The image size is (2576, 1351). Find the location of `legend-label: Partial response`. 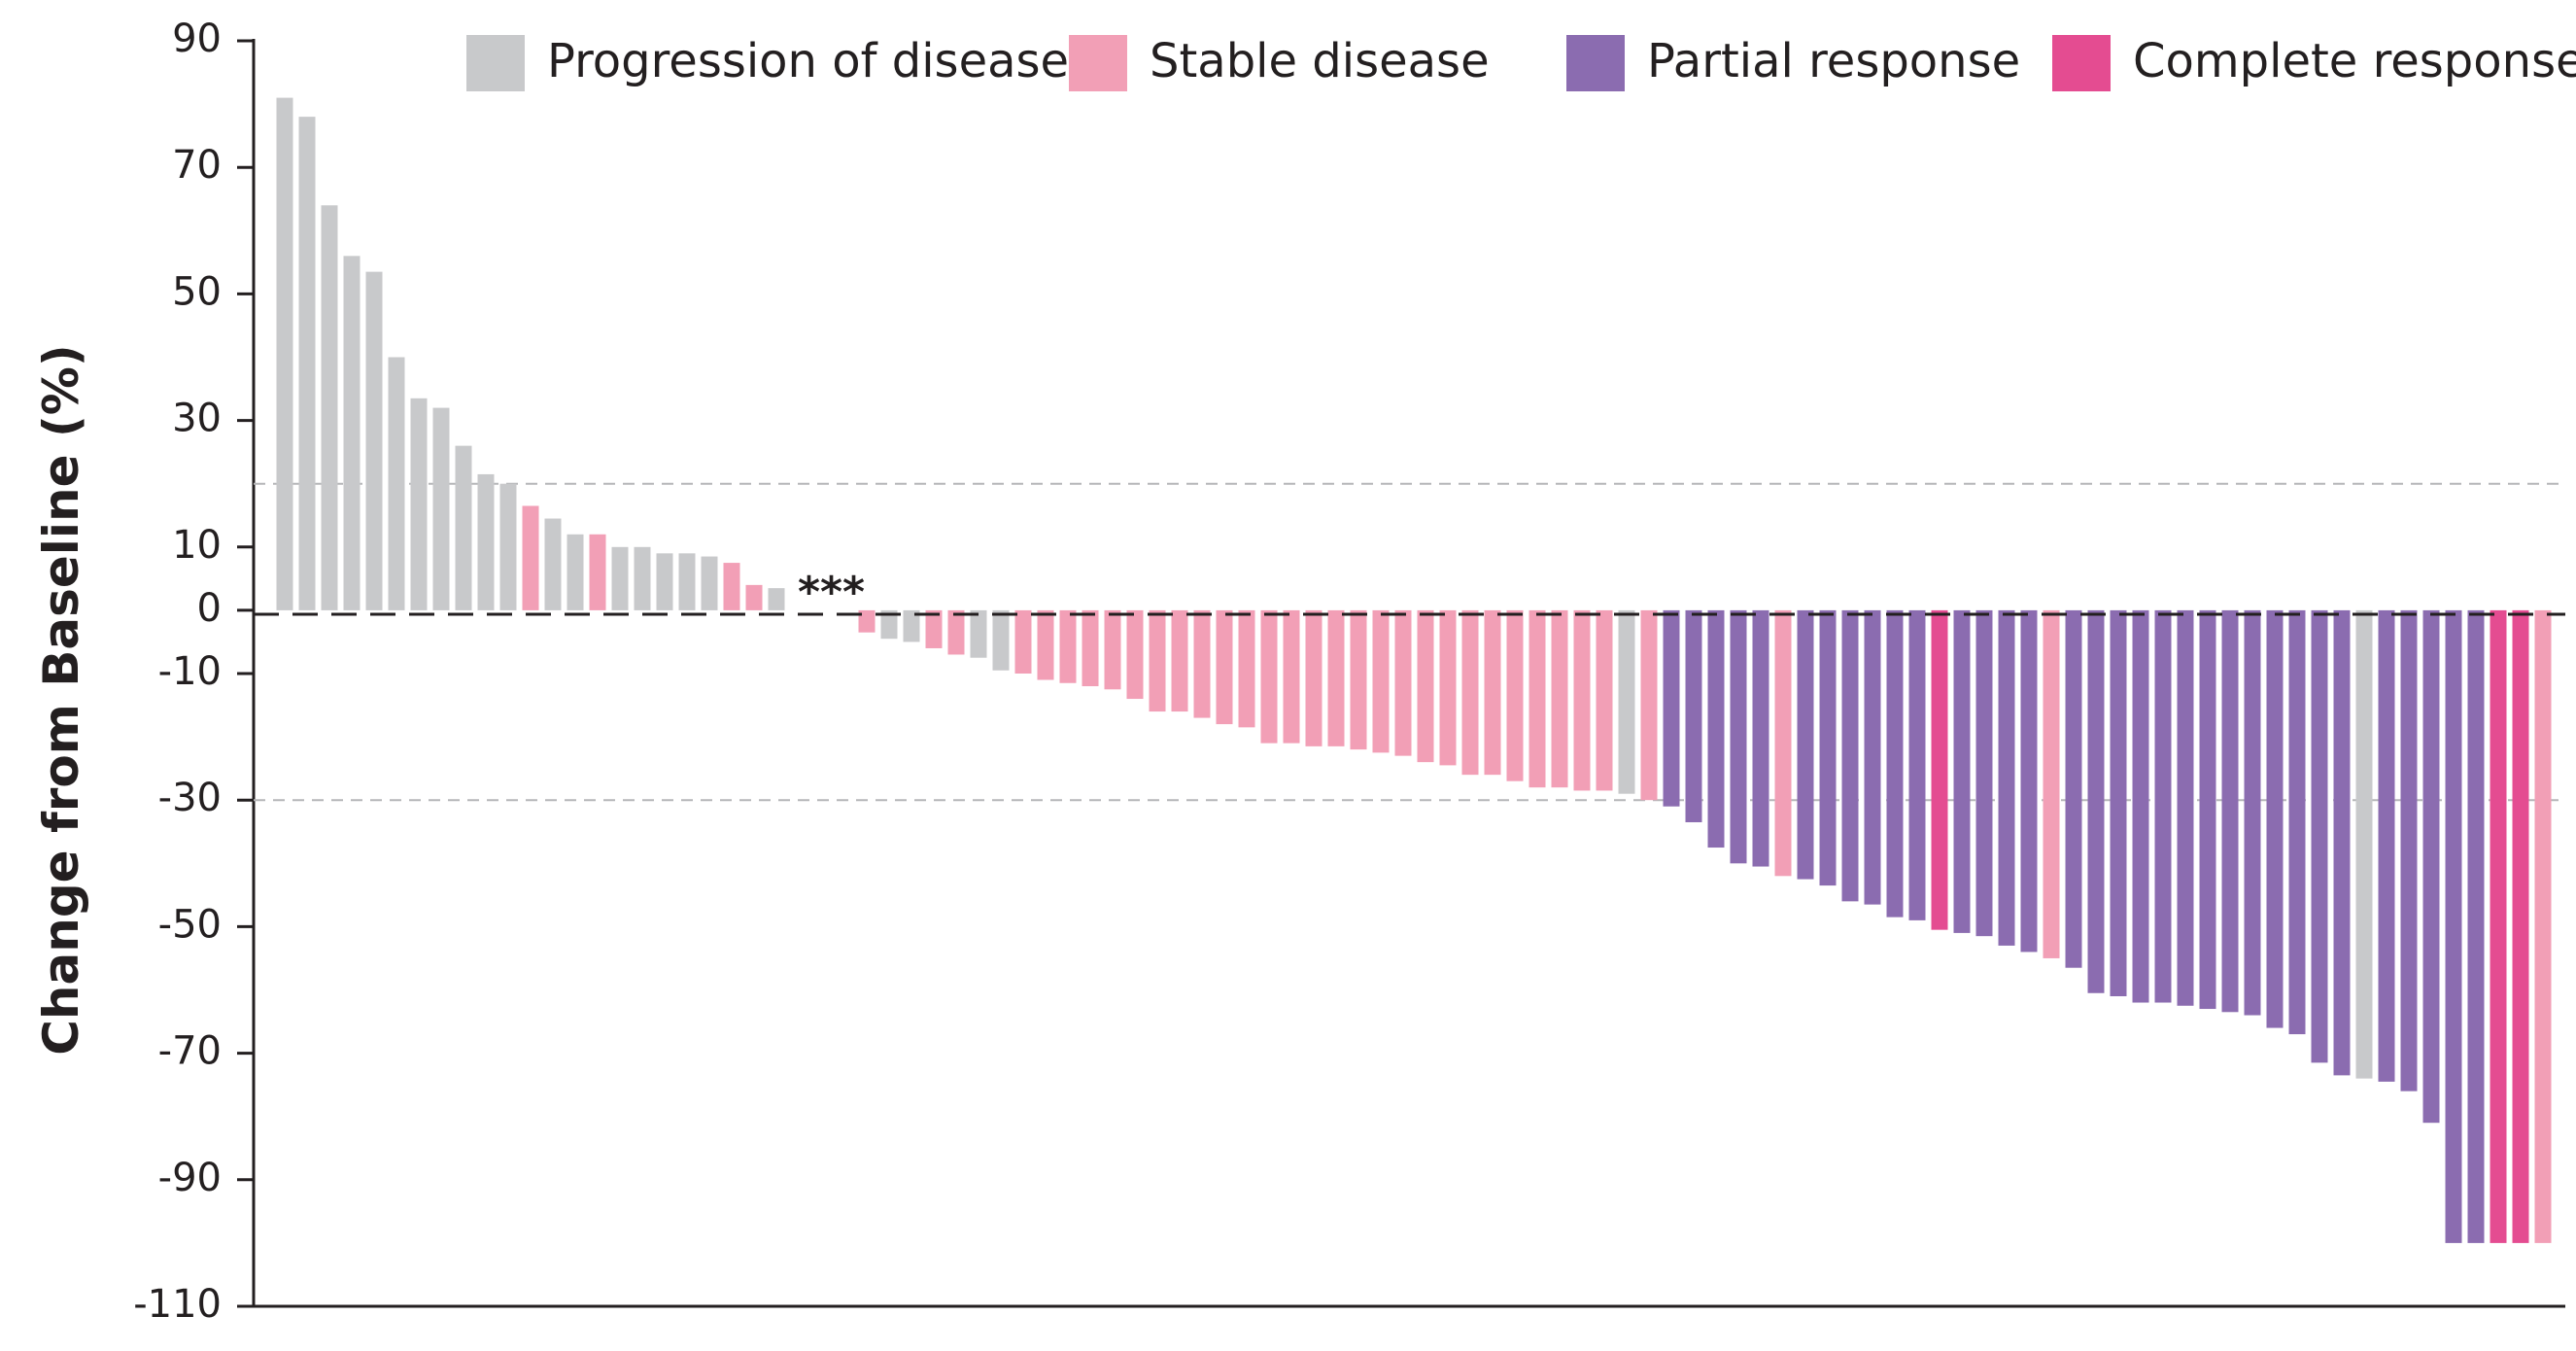

legend-label: Partial response is located at coordinates (1833, 61).